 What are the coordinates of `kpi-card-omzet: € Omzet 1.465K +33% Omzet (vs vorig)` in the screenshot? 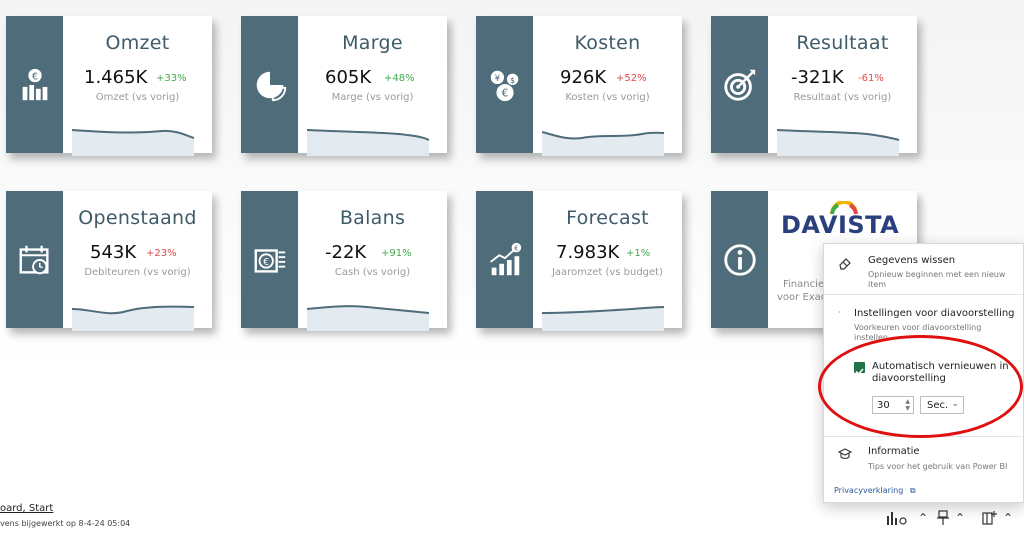 It's located at (109, 86).